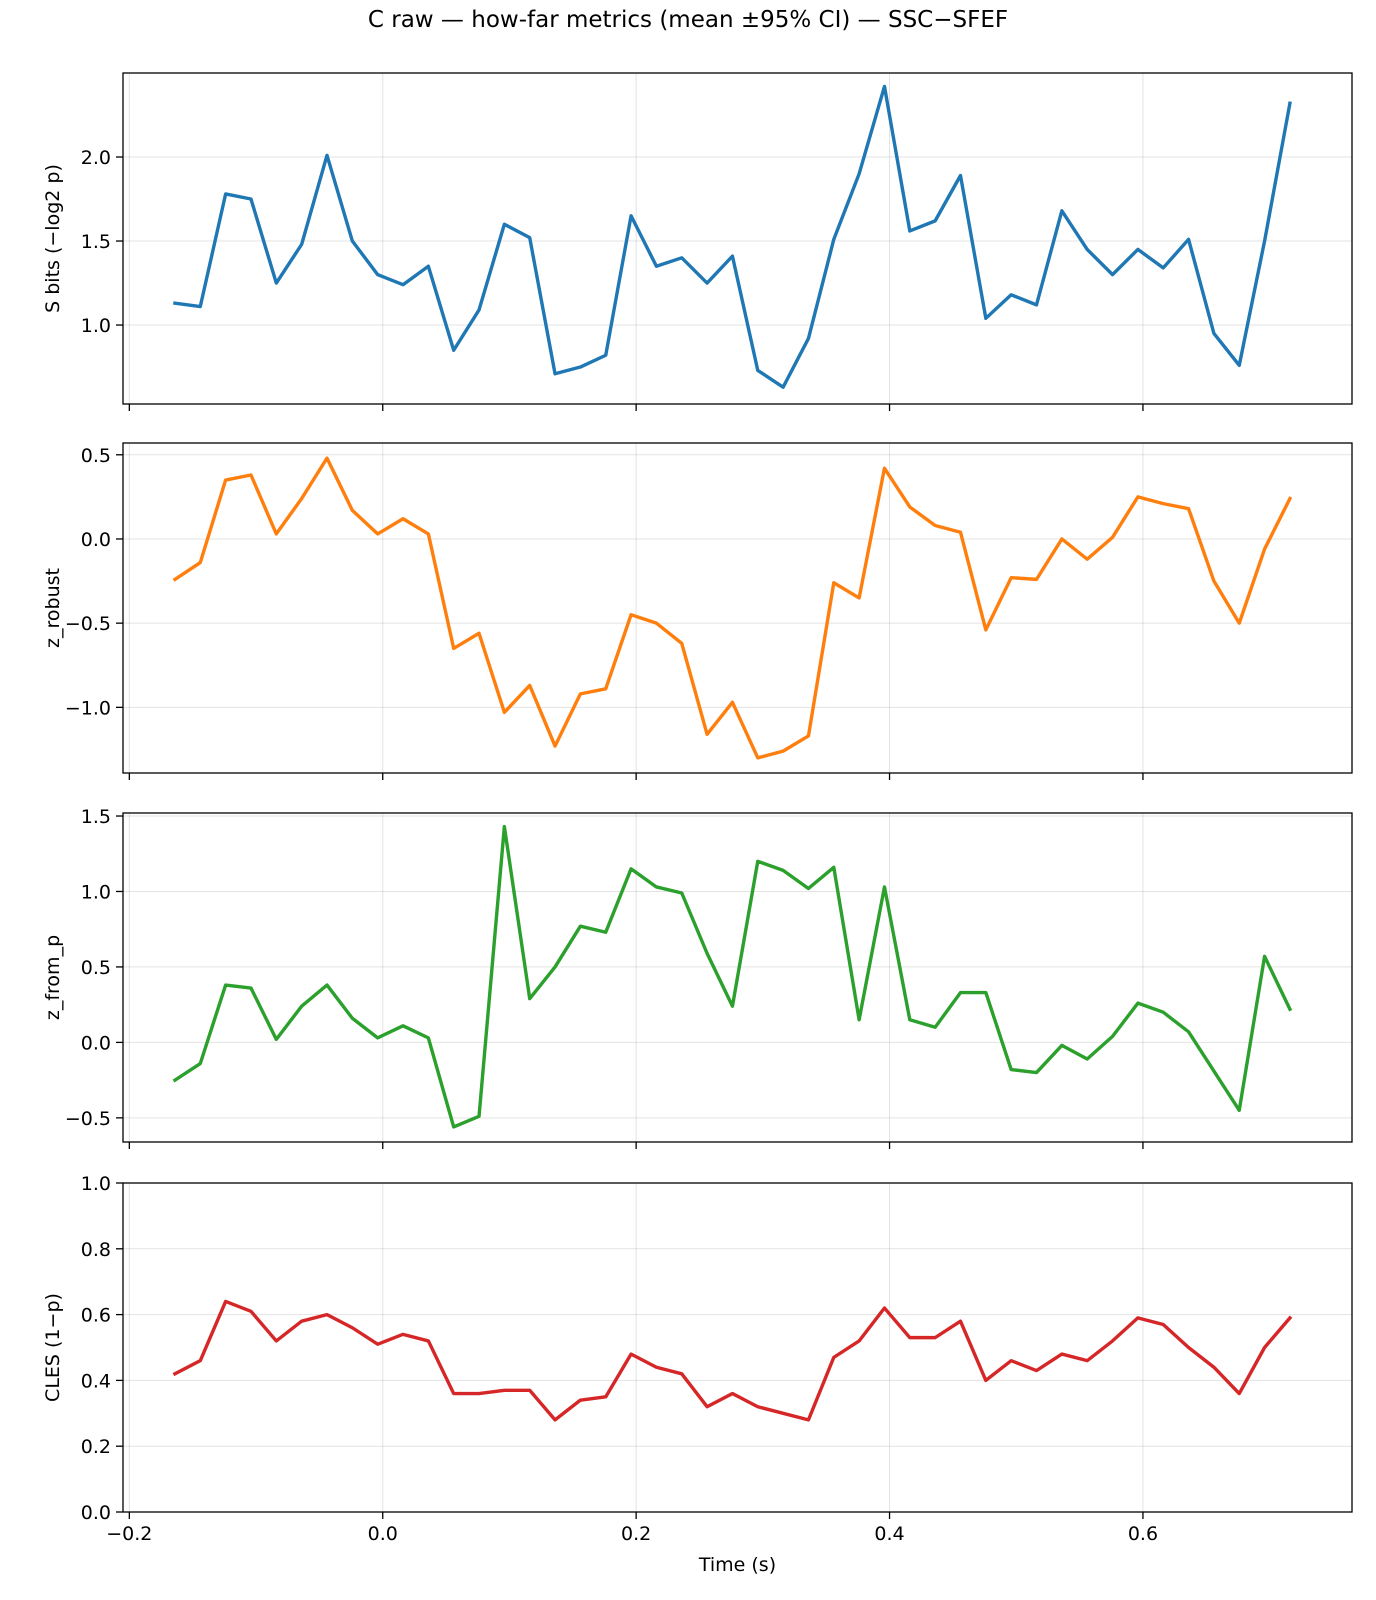  I want to click on y-axis-label: z_robust, so click(53, 608).